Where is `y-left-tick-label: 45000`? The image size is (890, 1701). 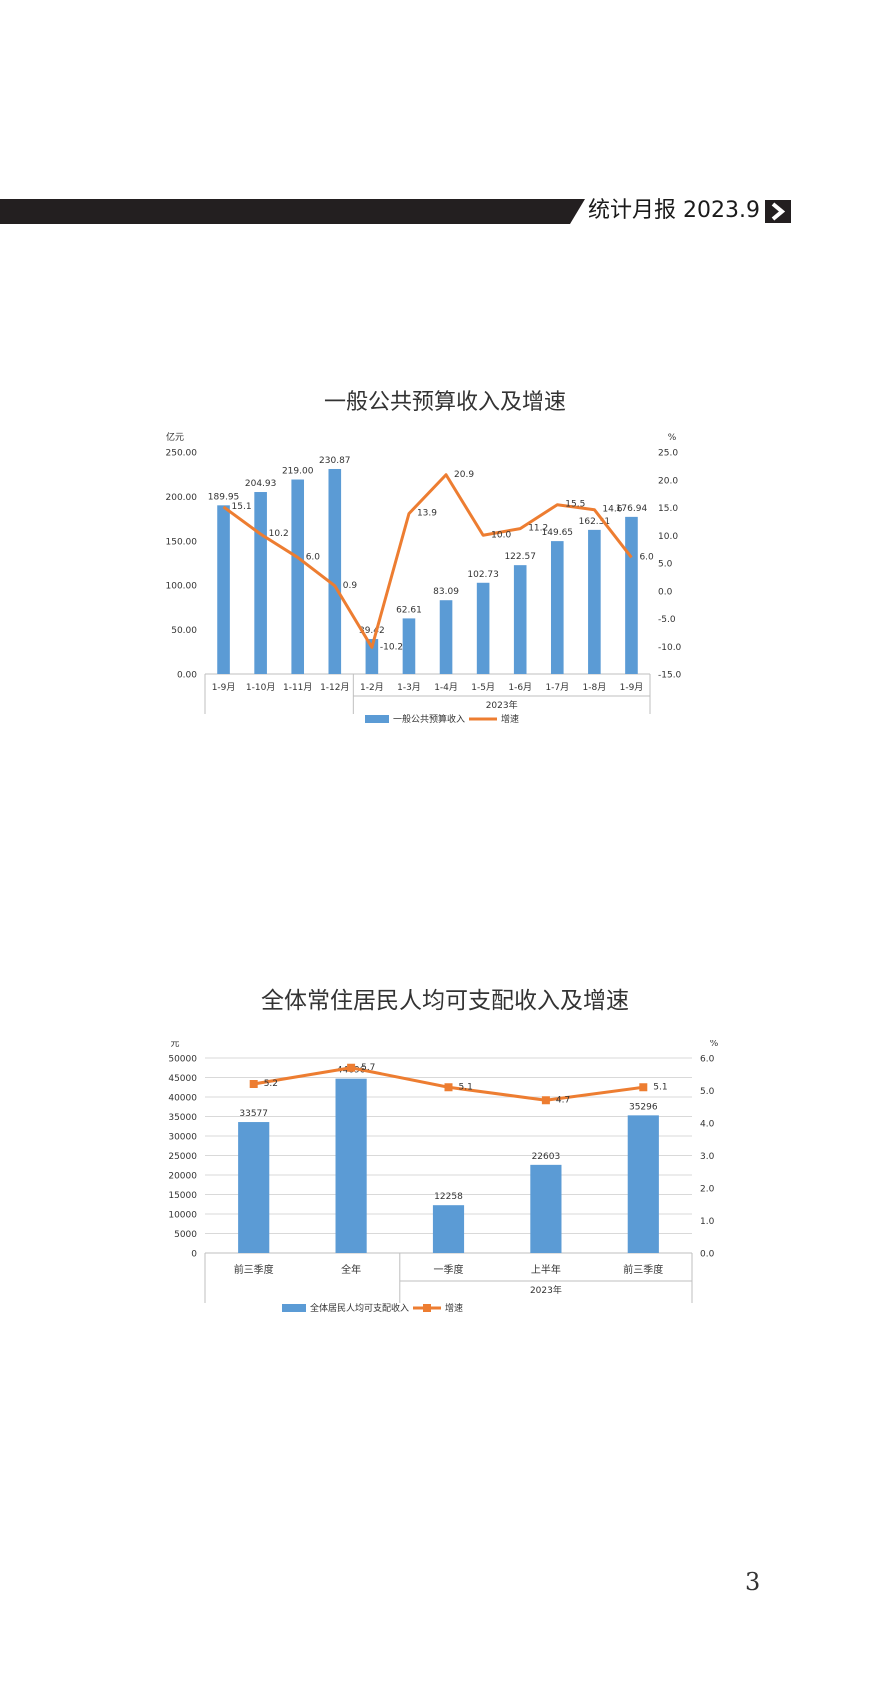 y-left-tick-label: 45000 is located at coordinates (182, 1079).